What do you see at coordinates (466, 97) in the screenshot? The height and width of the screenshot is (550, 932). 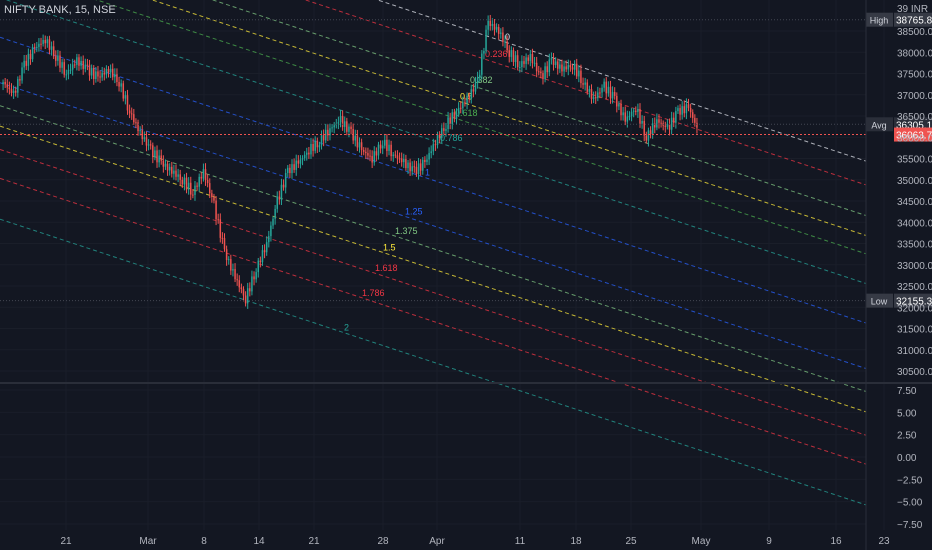 I see `fib-level-label: 0.5` at bounding box center [466, 97].